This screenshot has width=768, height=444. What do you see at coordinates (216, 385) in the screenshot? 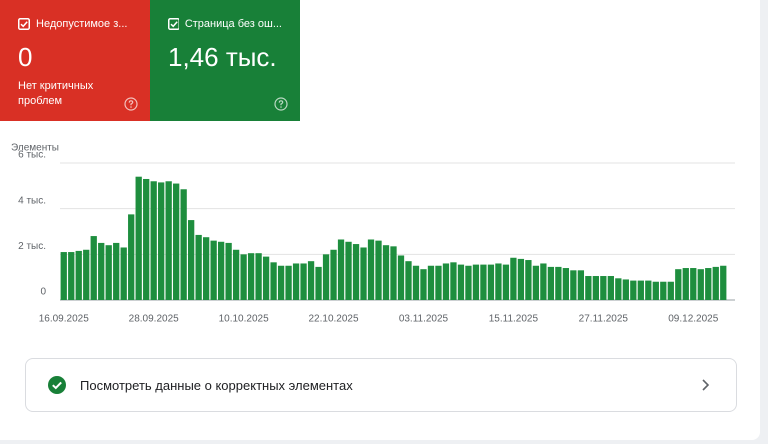
I see `link-label: Посмотреть данные о корректных элементах` at bounding box center [216, 385].